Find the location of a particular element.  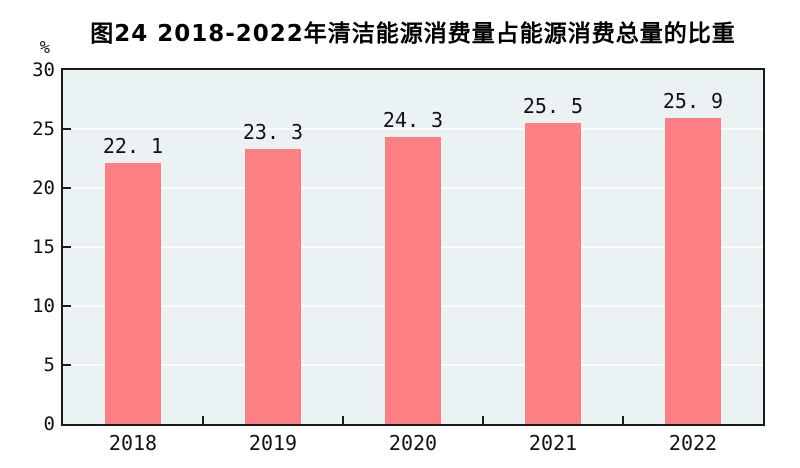

x-axis-category-label: 2018 is located at coordinates (133, 443).